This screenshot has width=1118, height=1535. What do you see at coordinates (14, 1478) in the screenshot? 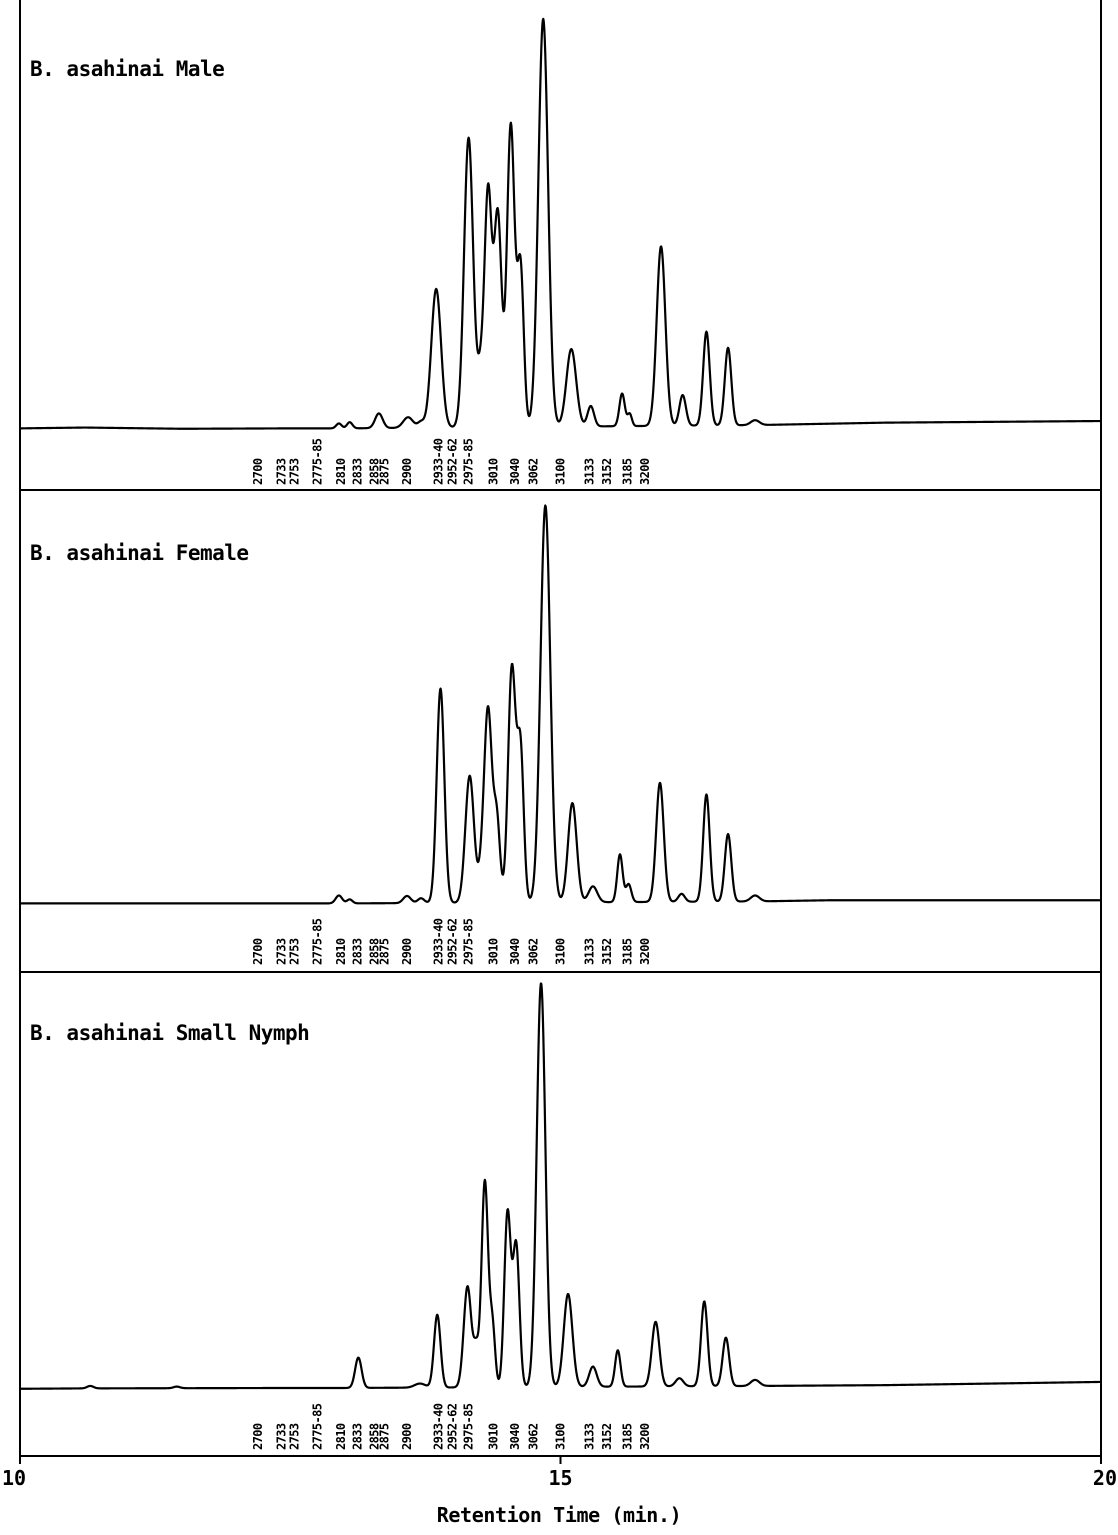
I see `x-tick-label: 10` at bounding box center [14, 1478].